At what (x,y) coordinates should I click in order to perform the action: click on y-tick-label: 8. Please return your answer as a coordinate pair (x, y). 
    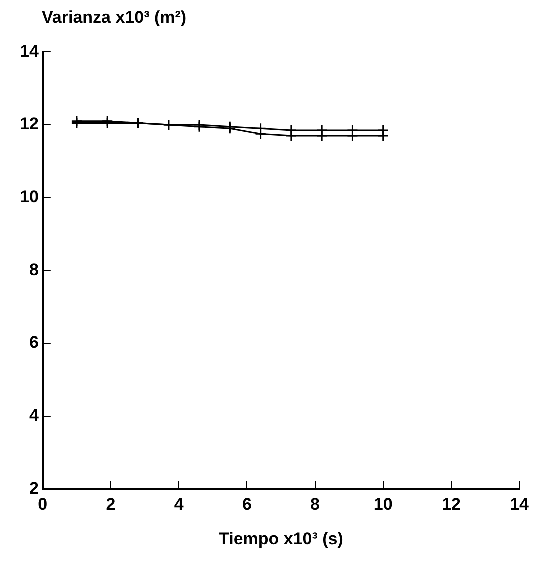
    Looking at the image, I should click on (34, 270).